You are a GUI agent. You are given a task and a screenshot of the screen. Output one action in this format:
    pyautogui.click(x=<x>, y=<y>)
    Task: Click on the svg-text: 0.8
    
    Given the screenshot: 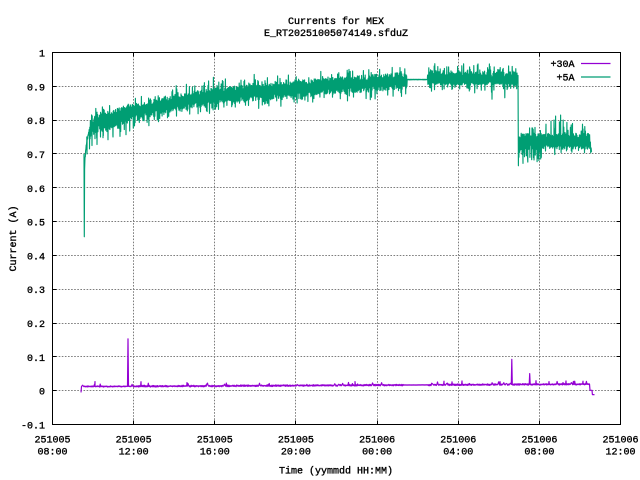 What is the action you would take?
    pyautogui.click(x=36, y=122)
    